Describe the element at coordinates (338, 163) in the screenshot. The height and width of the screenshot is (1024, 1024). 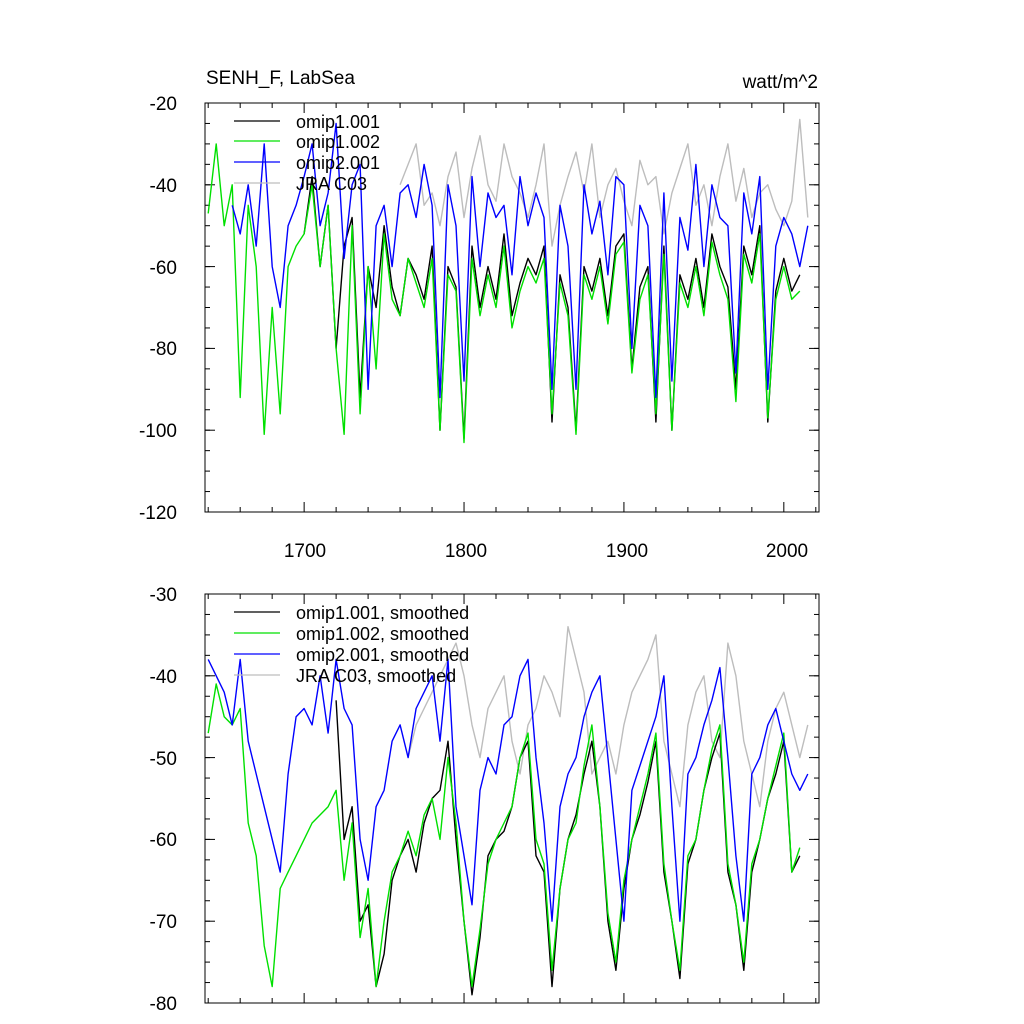
I see `legend-label: omip2.001` at that location.